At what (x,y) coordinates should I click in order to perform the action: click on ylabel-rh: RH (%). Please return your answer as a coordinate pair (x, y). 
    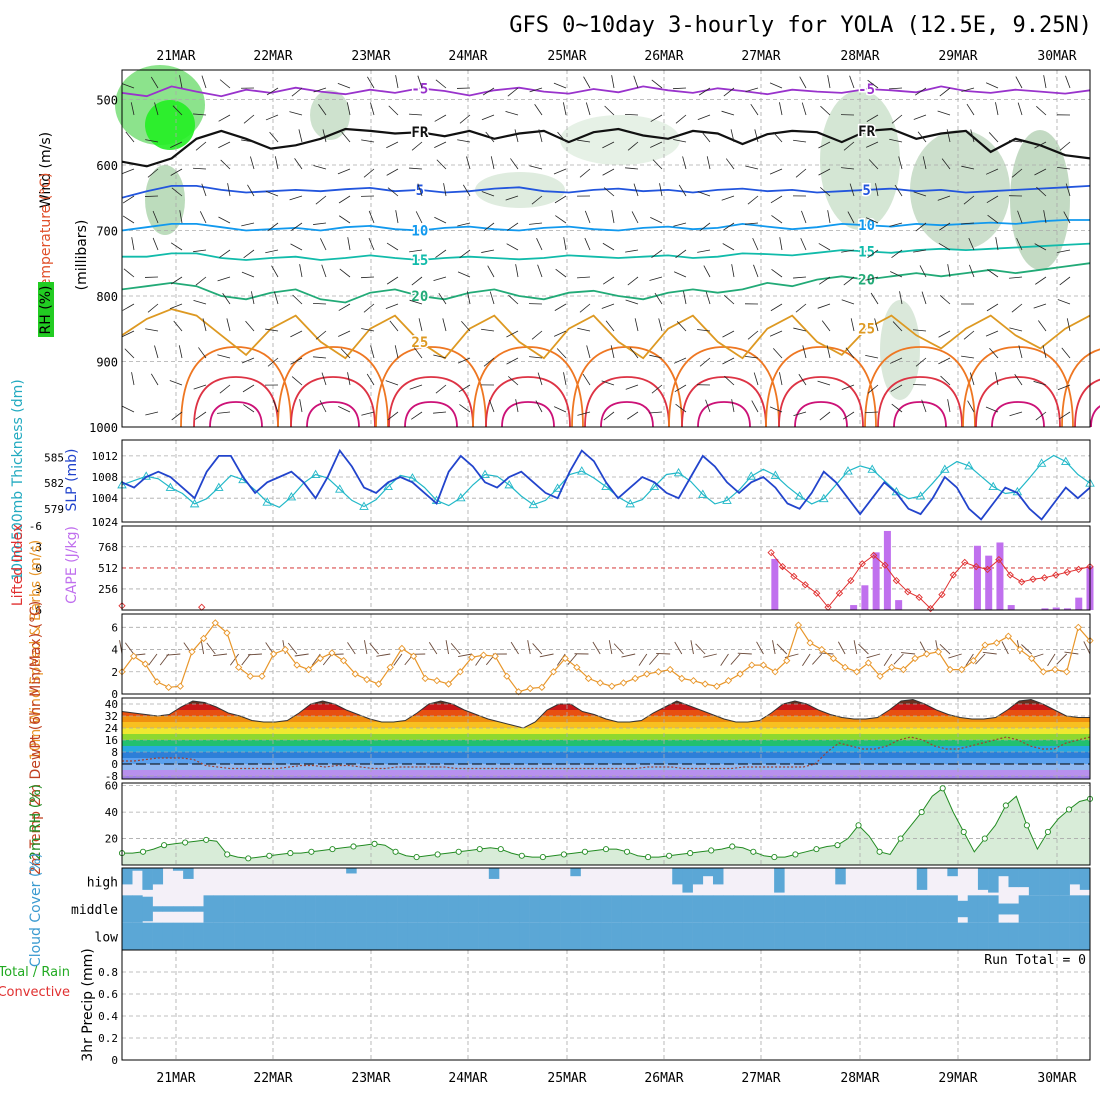
    Looking at the image, I should click on (46, 310).